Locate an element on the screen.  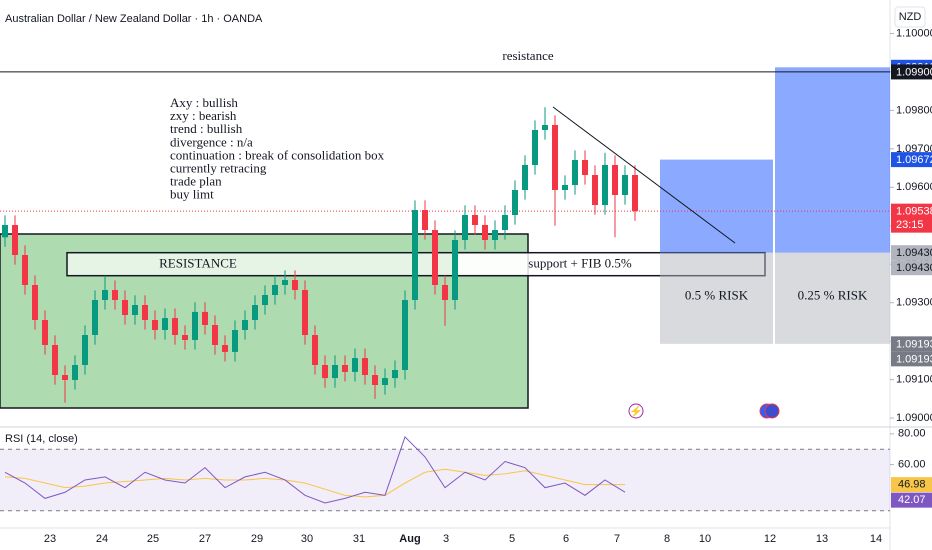
trend-line is located at coordinates (644, 175).